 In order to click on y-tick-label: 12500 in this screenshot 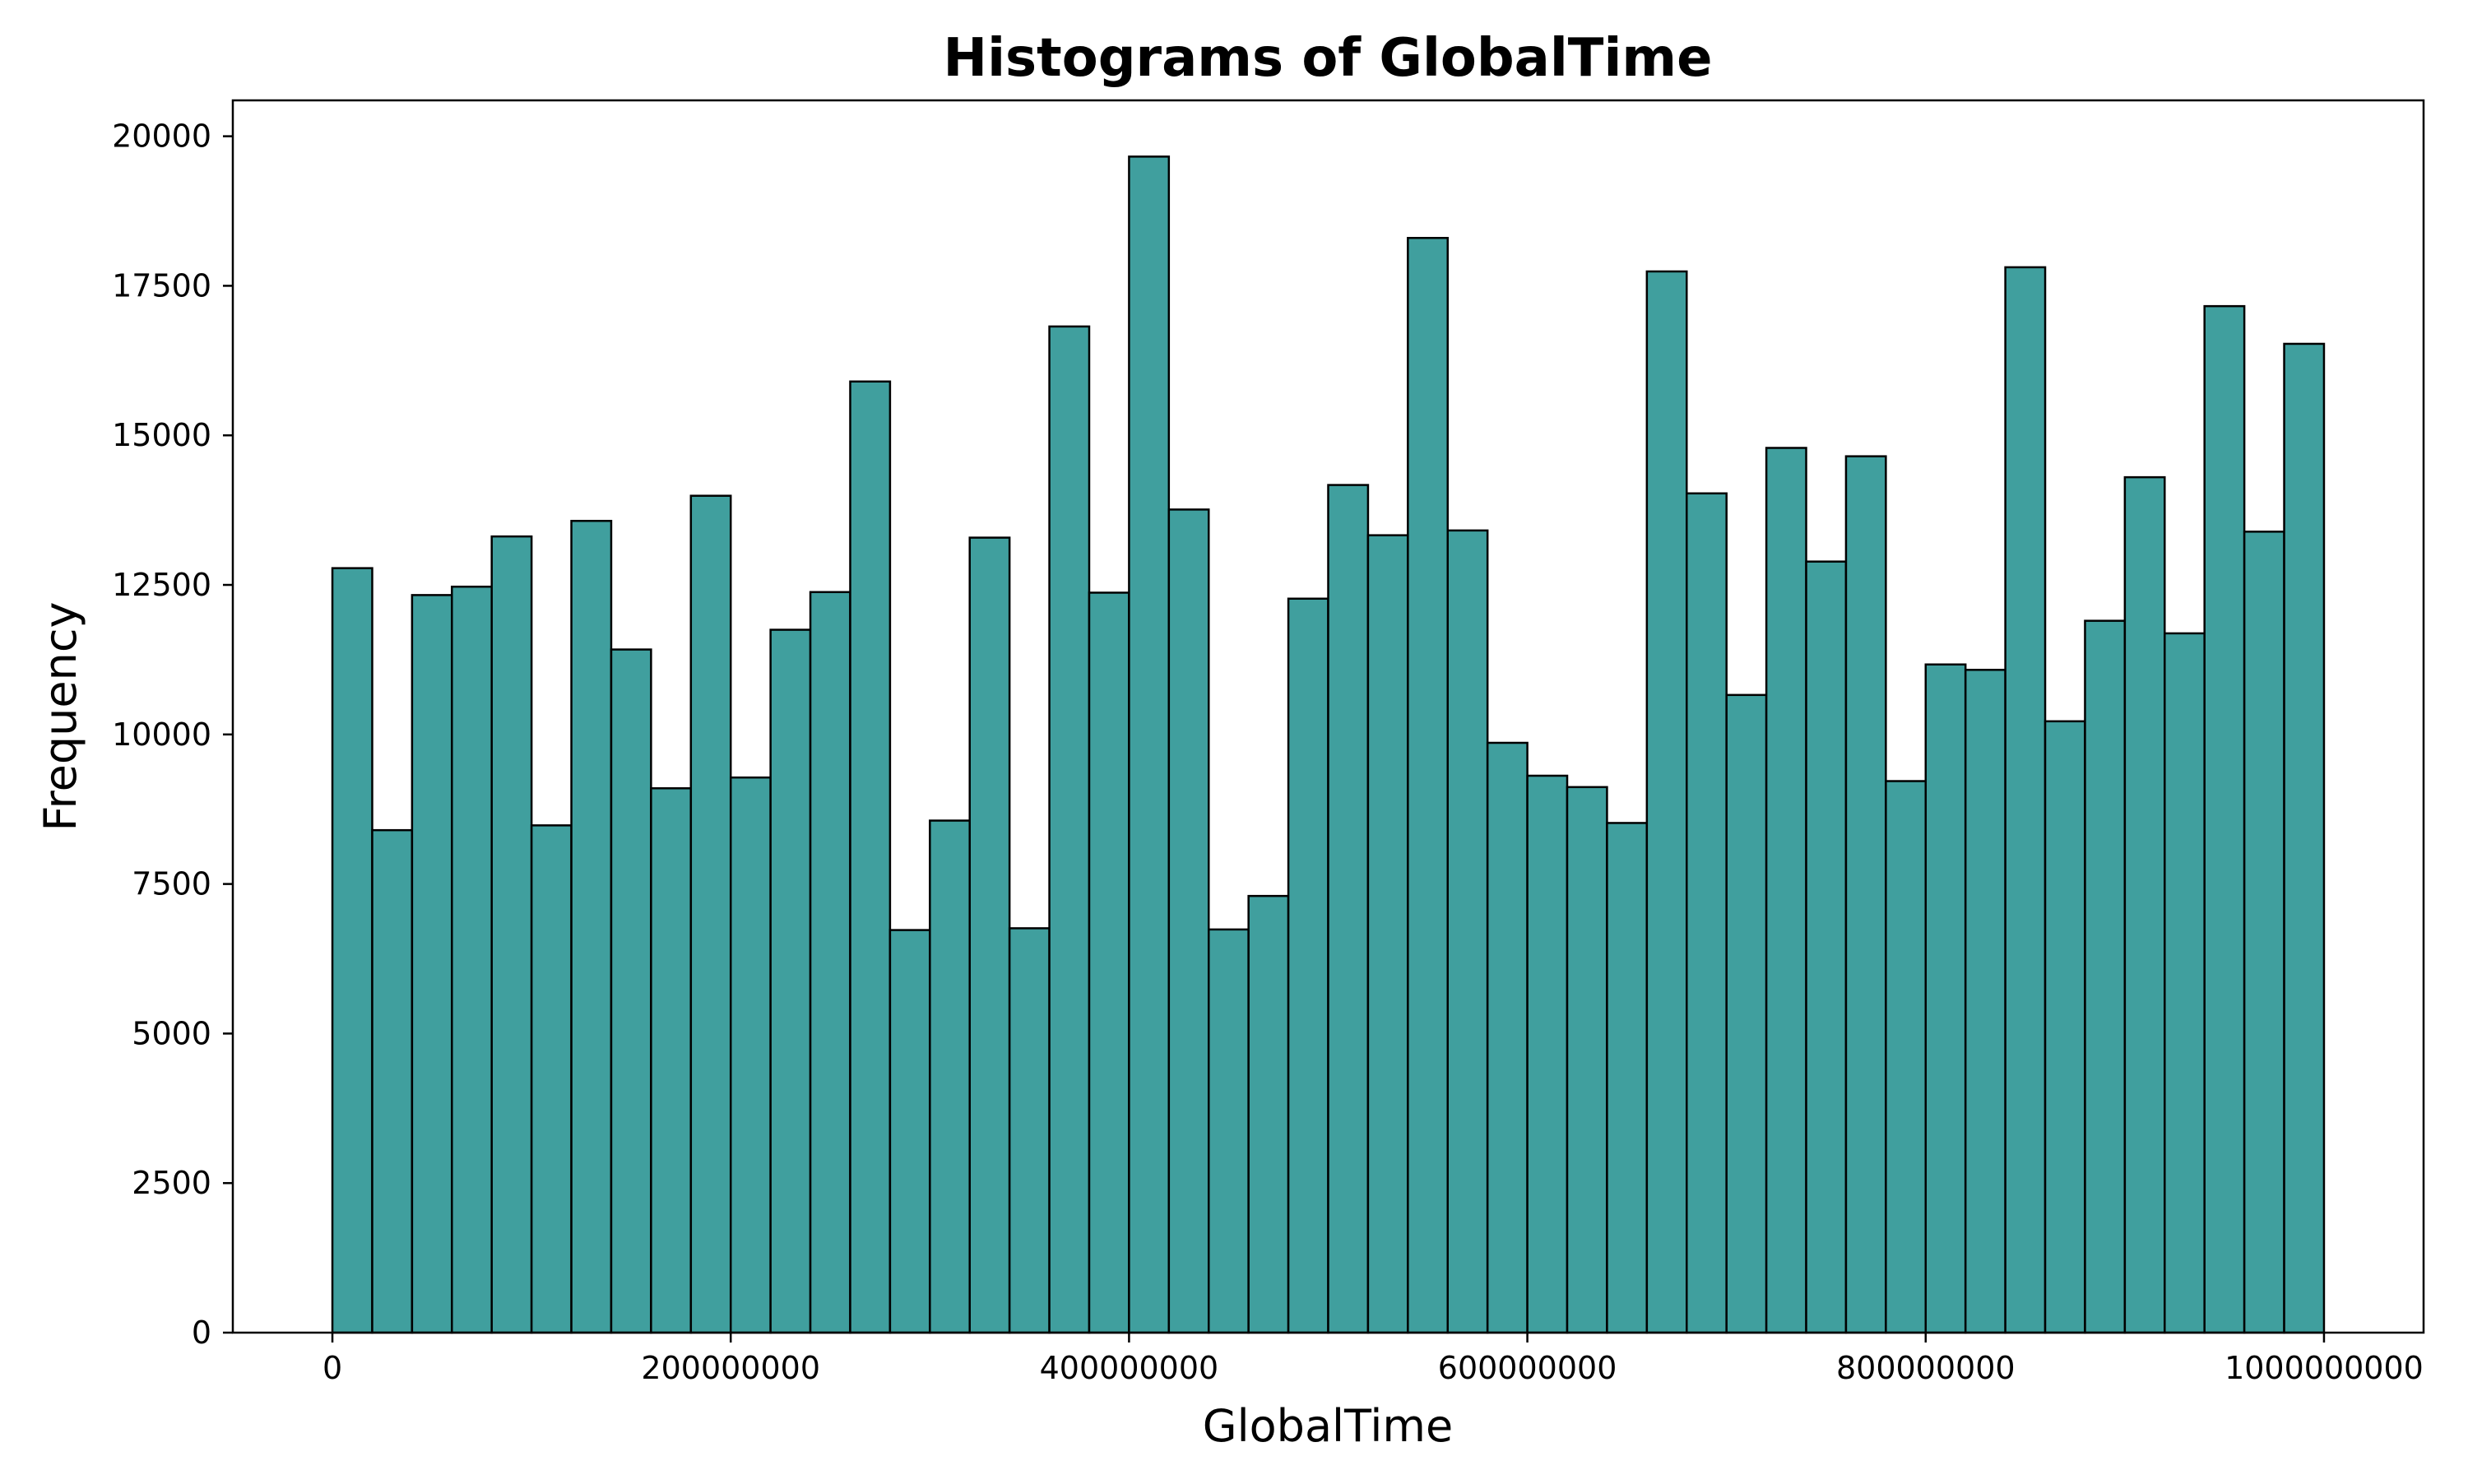, I will do `click(161, 585)`.